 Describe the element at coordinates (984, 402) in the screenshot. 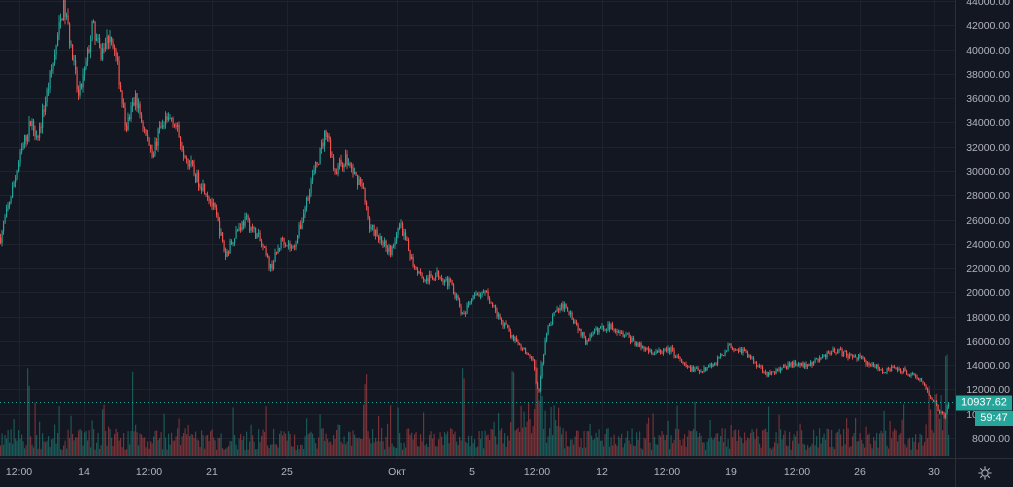

I see `last-price-label: 10937.62` at that location.